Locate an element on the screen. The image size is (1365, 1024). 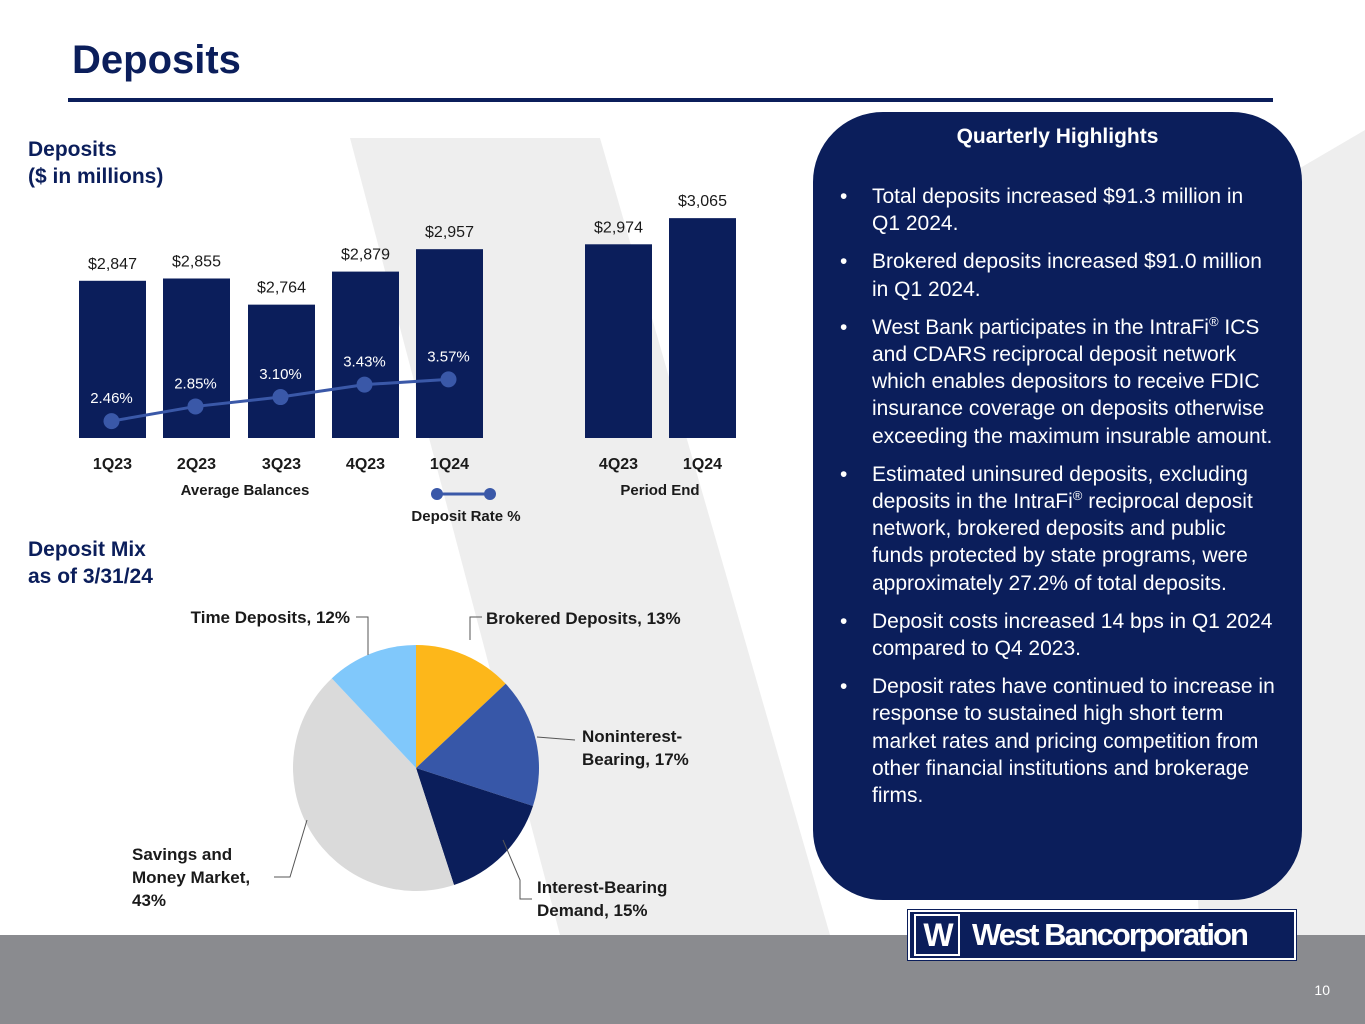
pie-label: Time Deposits, 12% is located at coordinates (270, 617).